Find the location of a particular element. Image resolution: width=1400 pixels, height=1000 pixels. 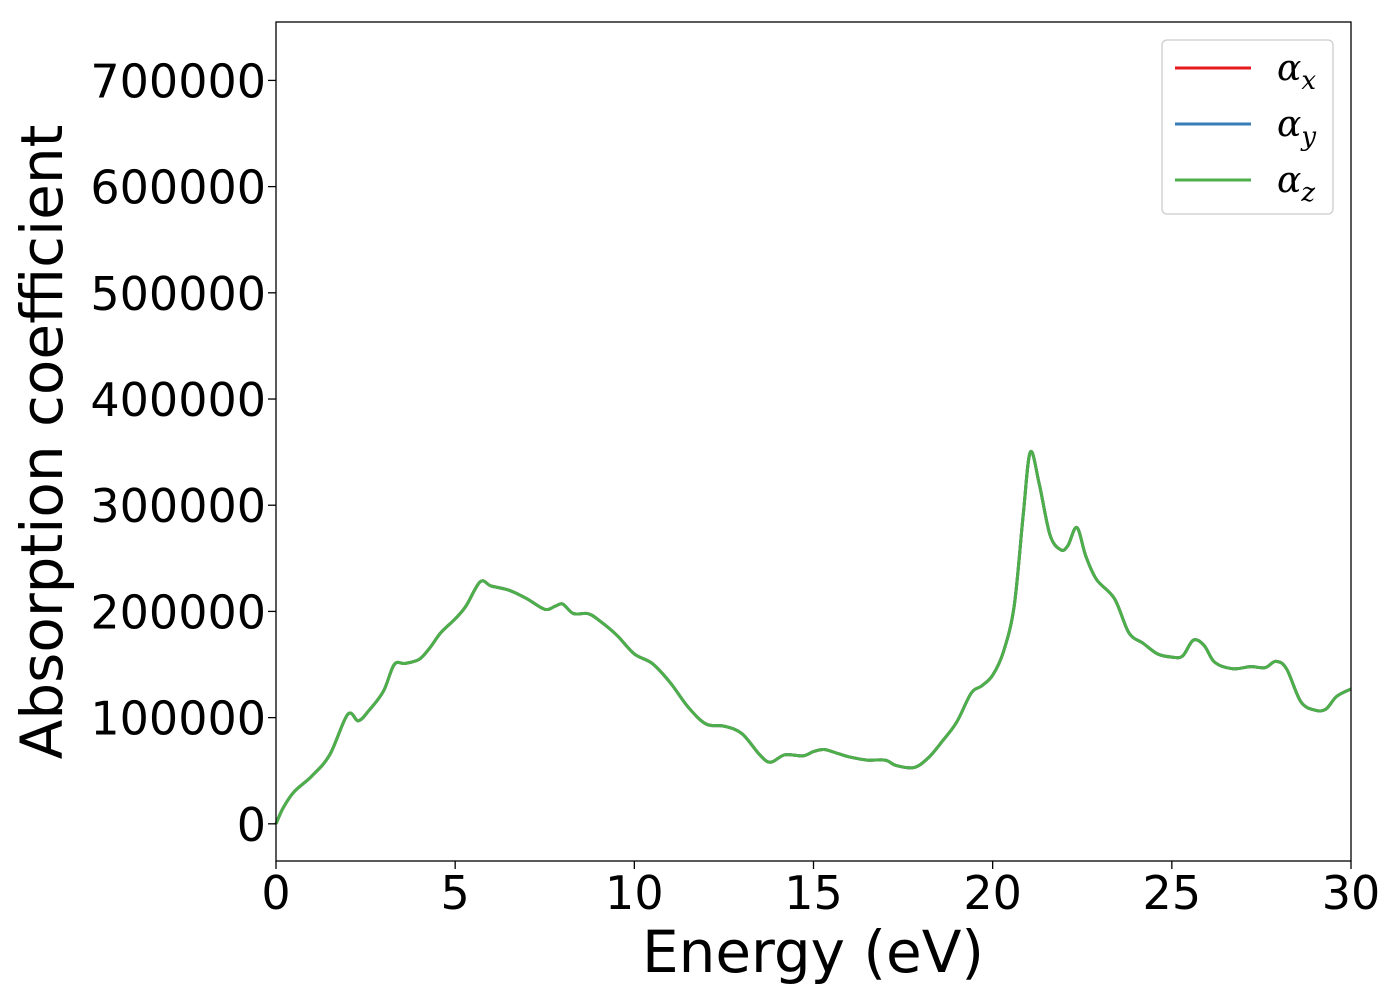

legend-box is located at coordinates (1247, 127).